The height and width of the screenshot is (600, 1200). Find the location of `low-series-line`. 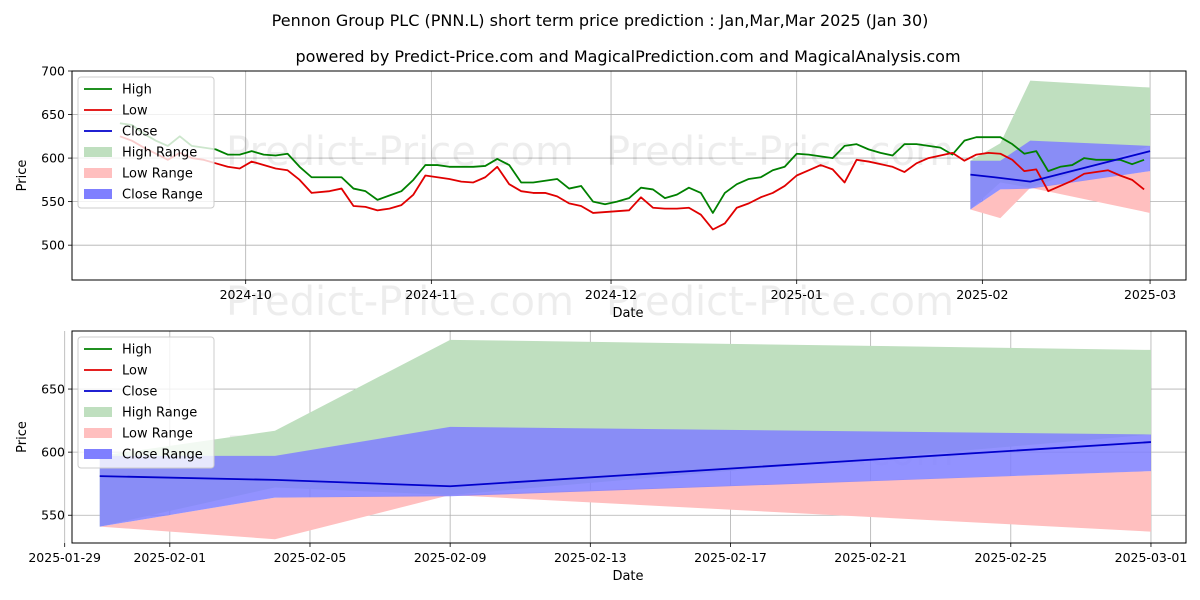

low-series-line is located at coordinates (632, 183).